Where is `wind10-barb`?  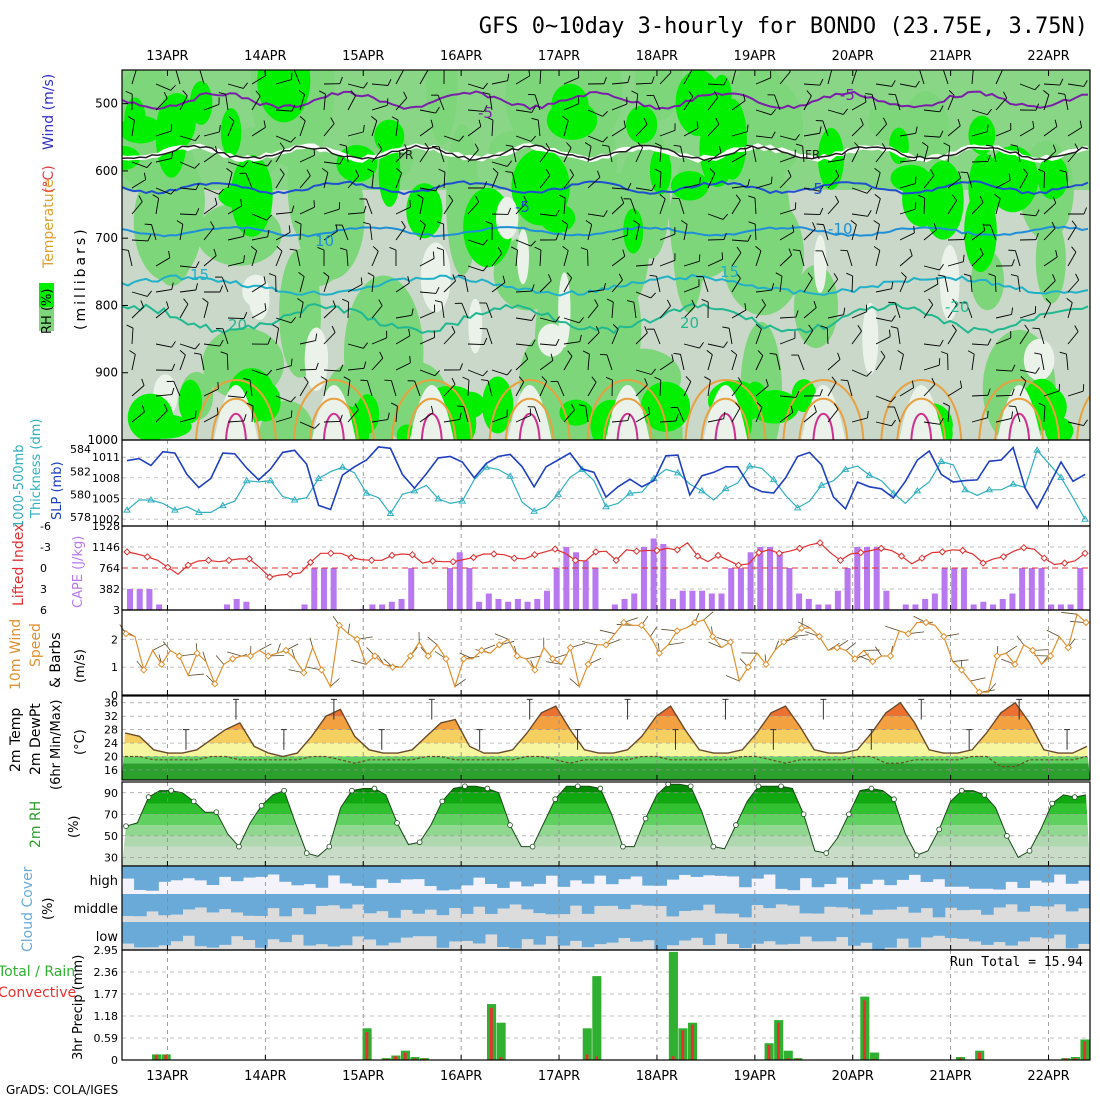
wind10-barb is located at coordinates (501, 636).